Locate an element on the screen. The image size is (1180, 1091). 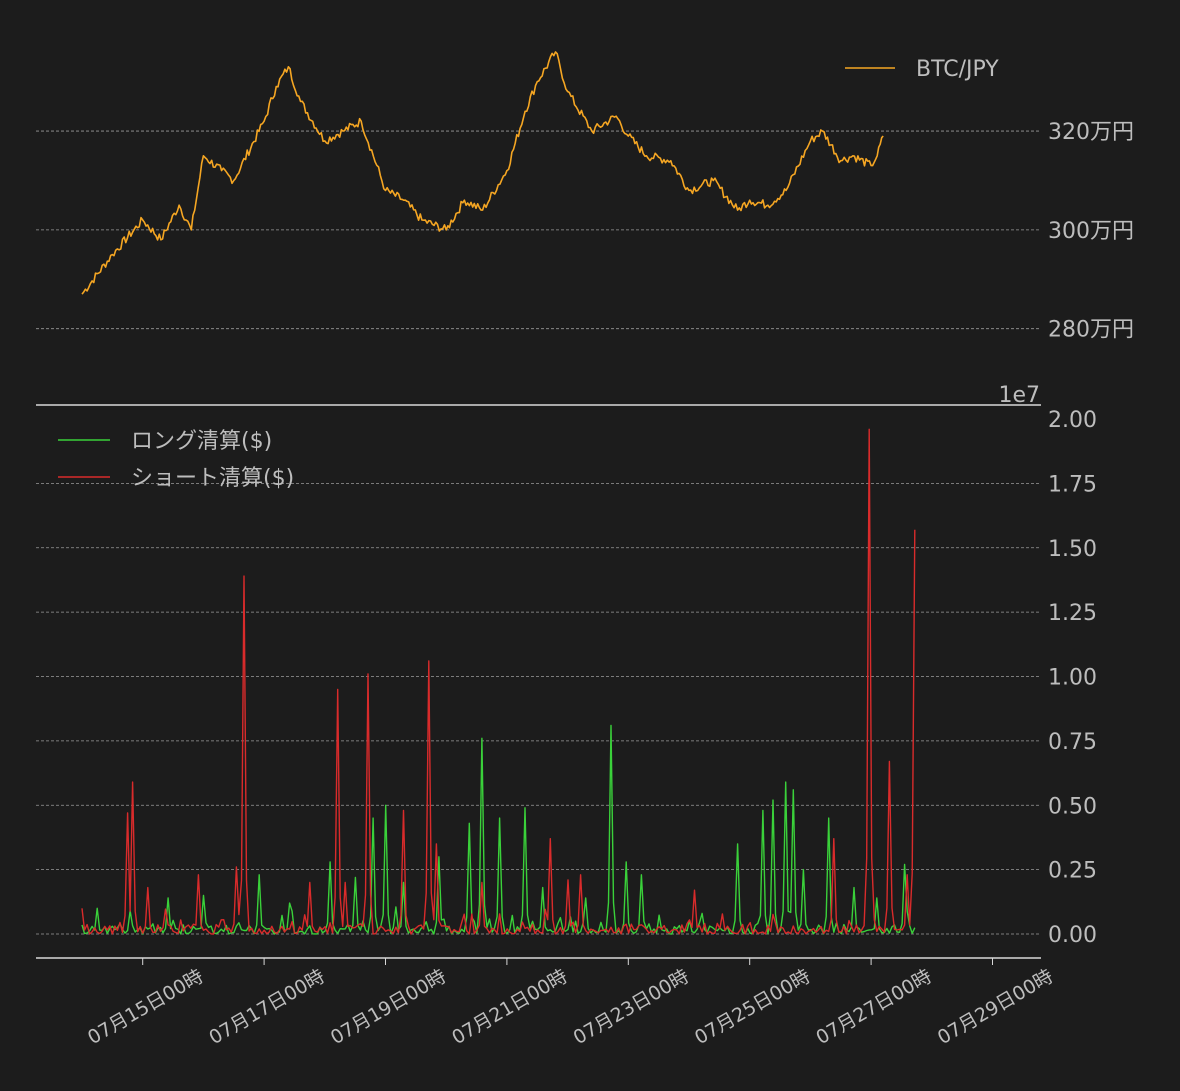
liquidation-y-tick-label: 0.25 is located at coordinates (1072, 871).